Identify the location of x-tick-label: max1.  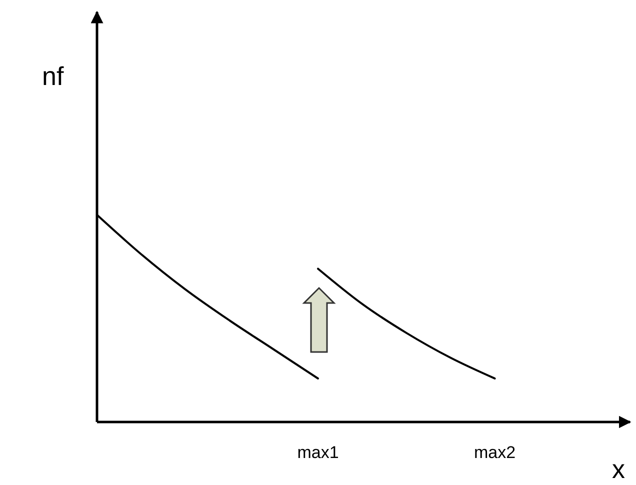
(318, 452).